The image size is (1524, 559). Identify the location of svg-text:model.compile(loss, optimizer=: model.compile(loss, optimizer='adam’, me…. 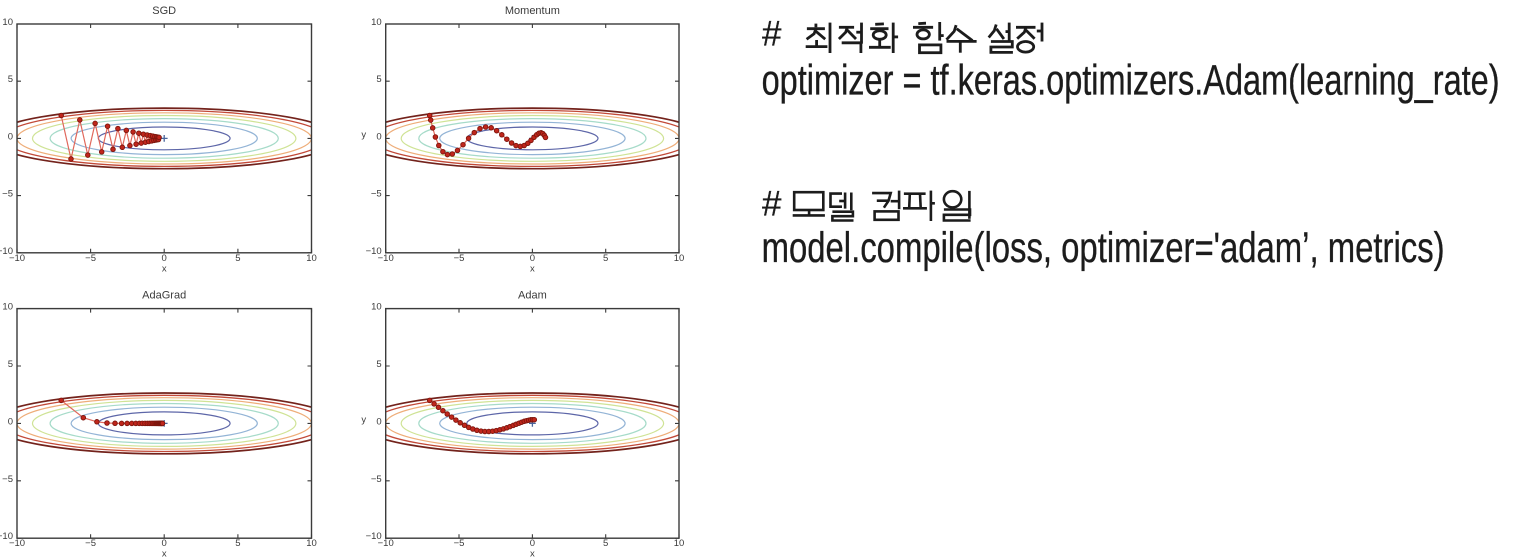
(1103, 248).